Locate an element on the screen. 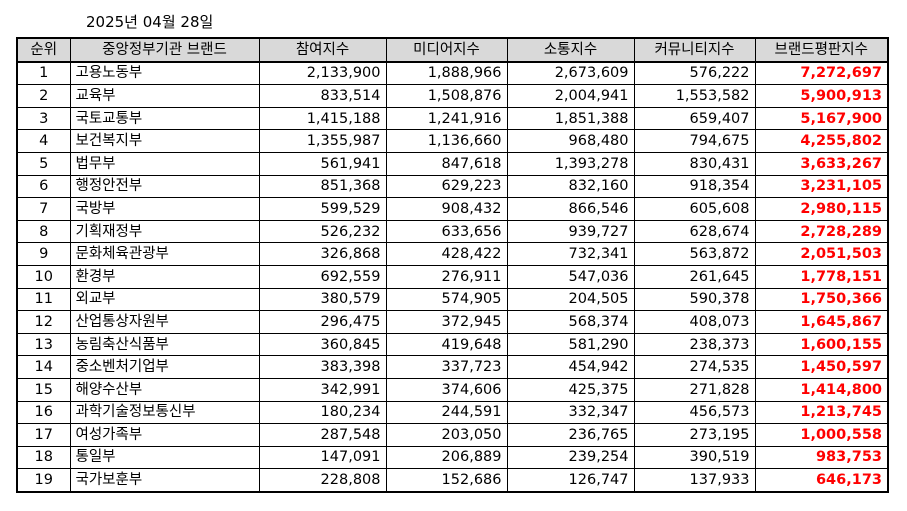  agency-name-cell: 국가보훈부 is located at coordinates (164, 480).